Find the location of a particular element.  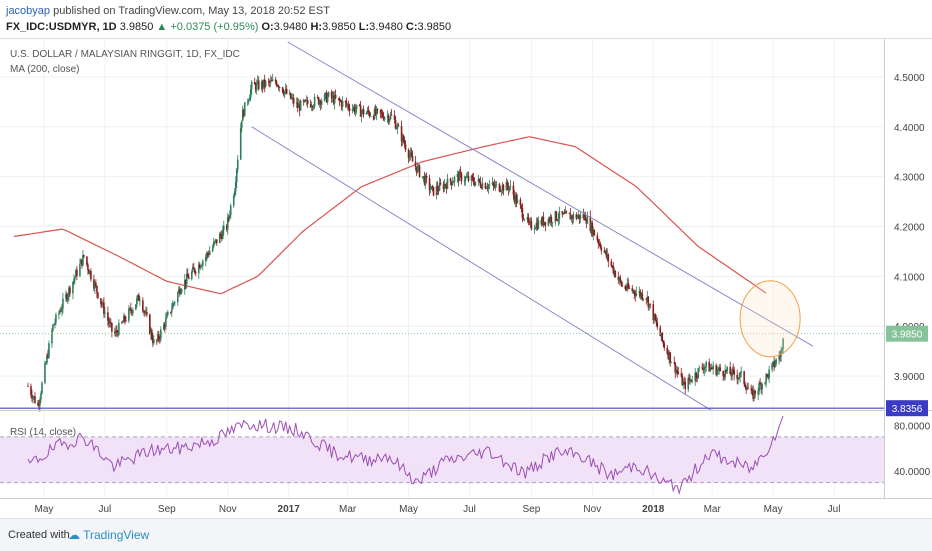

author-link: jacobyap is located at coordinates (28, 11).